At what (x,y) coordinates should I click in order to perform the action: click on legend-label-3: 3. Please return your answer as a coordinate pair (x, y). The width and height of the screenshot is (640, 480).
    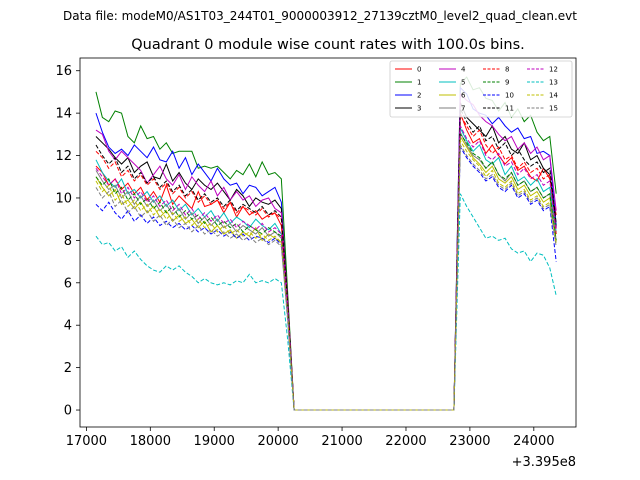
    Looking at the image, I should click on (419, 109).